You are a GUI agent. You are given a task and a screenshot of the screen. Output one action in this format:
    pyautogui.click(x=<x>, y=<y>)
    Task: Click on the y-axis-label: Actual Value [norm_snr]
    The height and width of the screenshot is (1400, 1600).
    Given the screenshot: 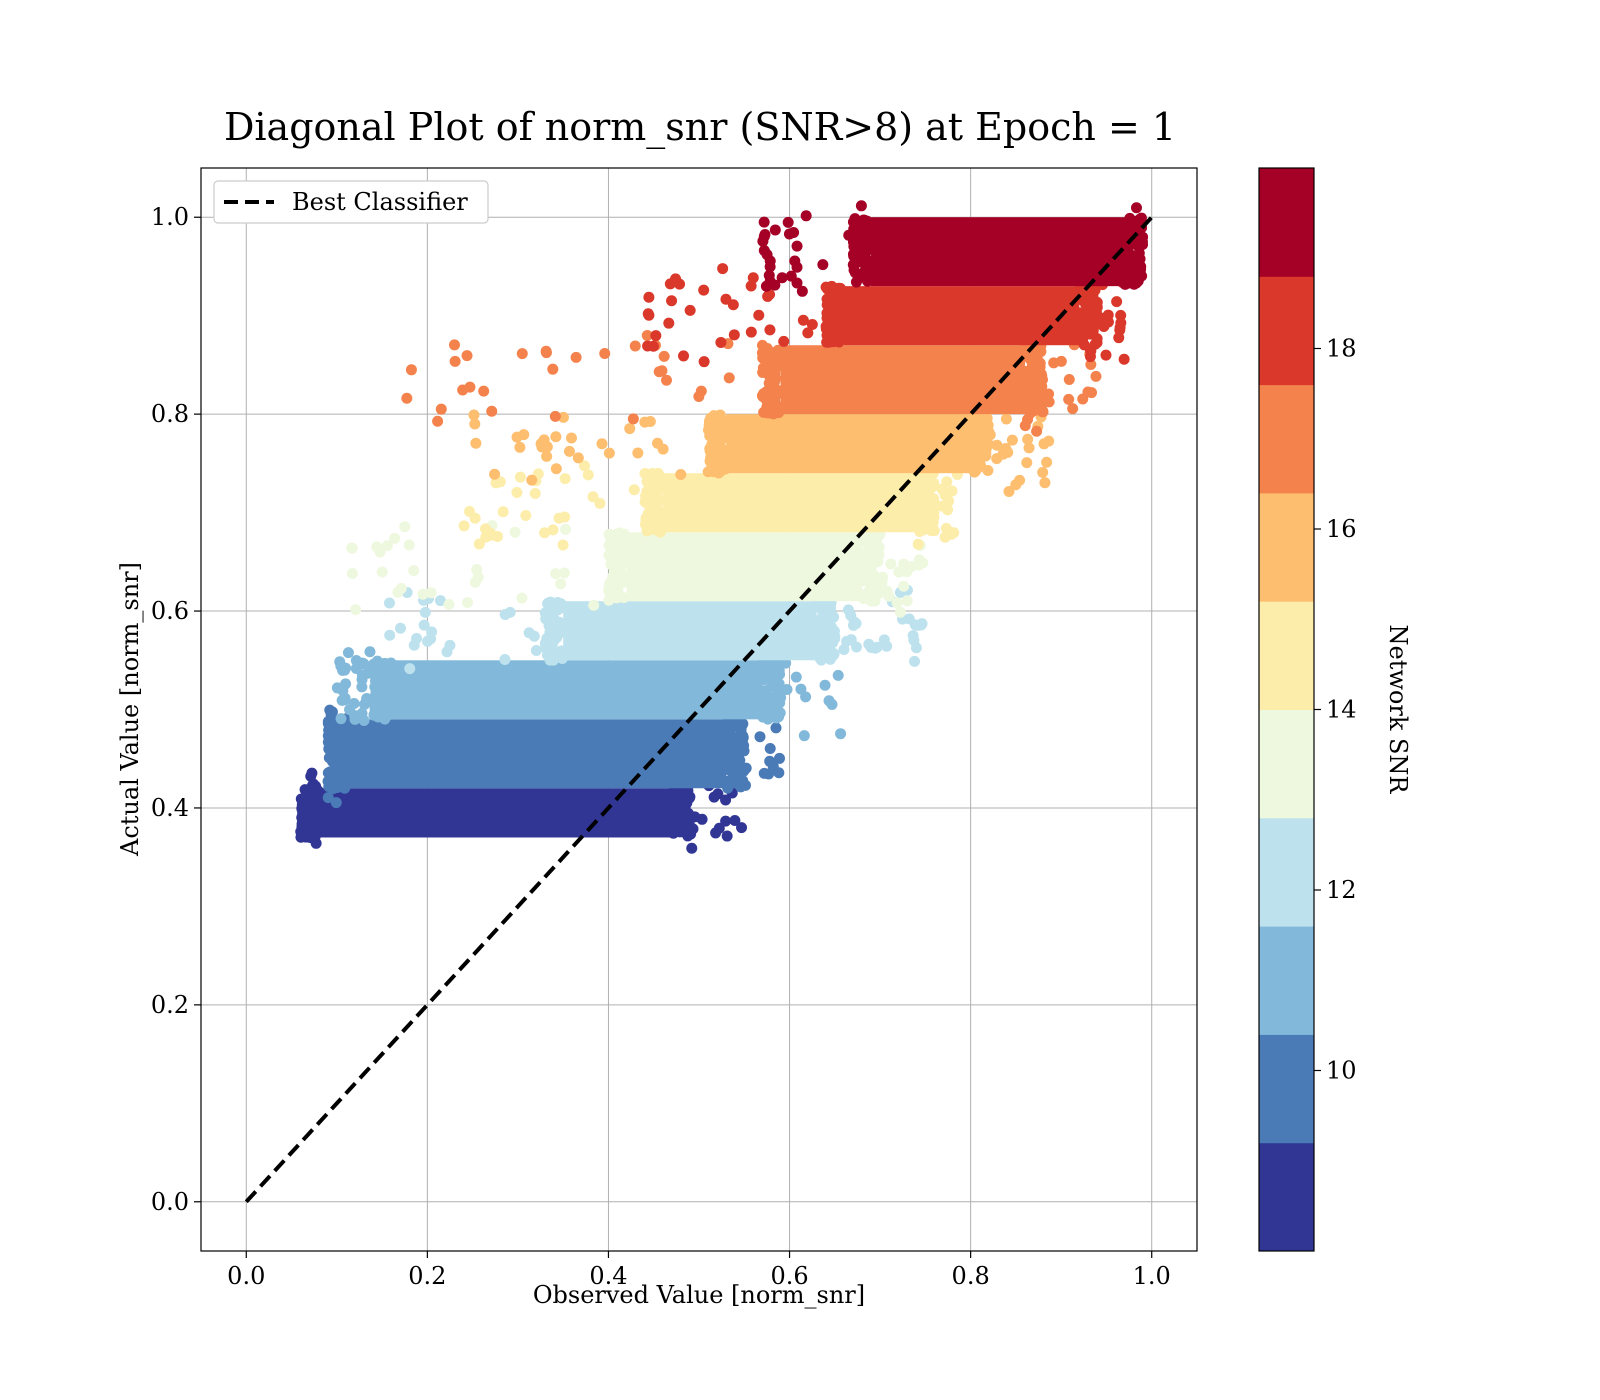 What is the action you would take?
    pyautogui.click(x=130, y=709)
    